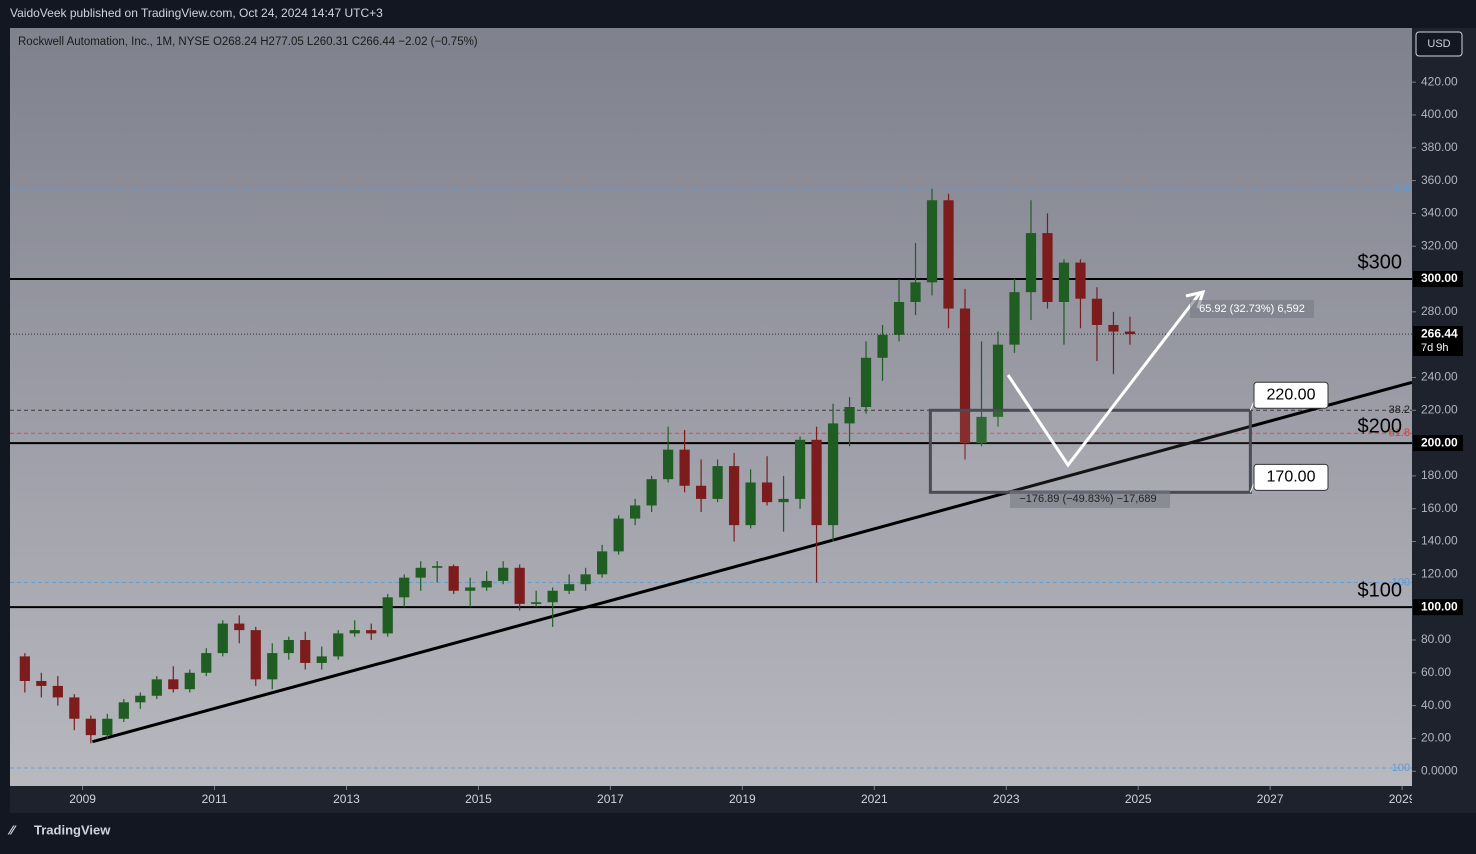  I want to click on y-tick-label: 20.00, so click(1436, 738).